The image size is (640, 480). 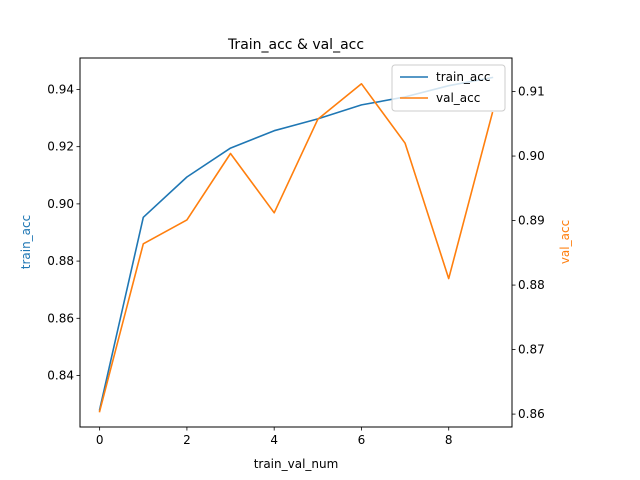 I want to click on x-tick-label: 6, so click(x=362, y=440).